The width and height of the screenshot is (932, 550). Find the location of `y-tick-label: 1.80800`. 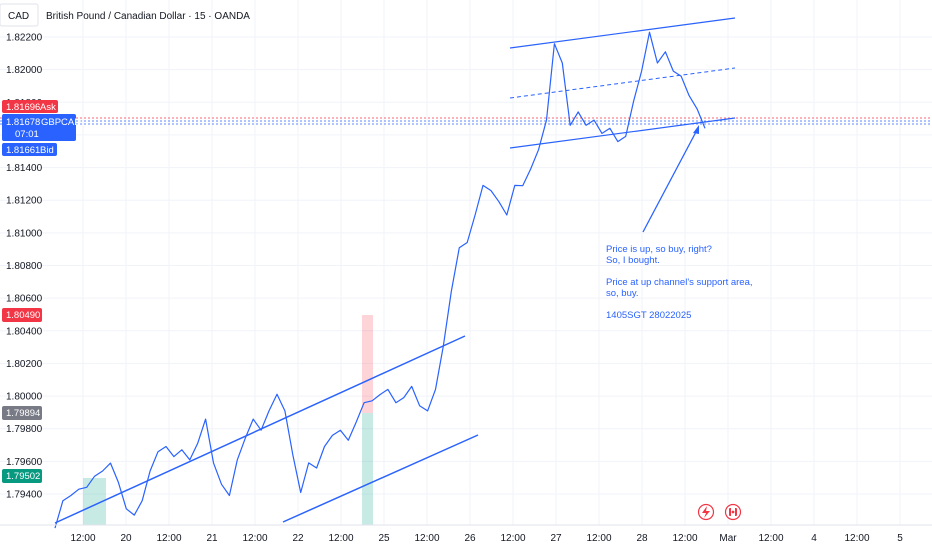

y-tick-label: 1.80800 is located at coordinates (24, 266).